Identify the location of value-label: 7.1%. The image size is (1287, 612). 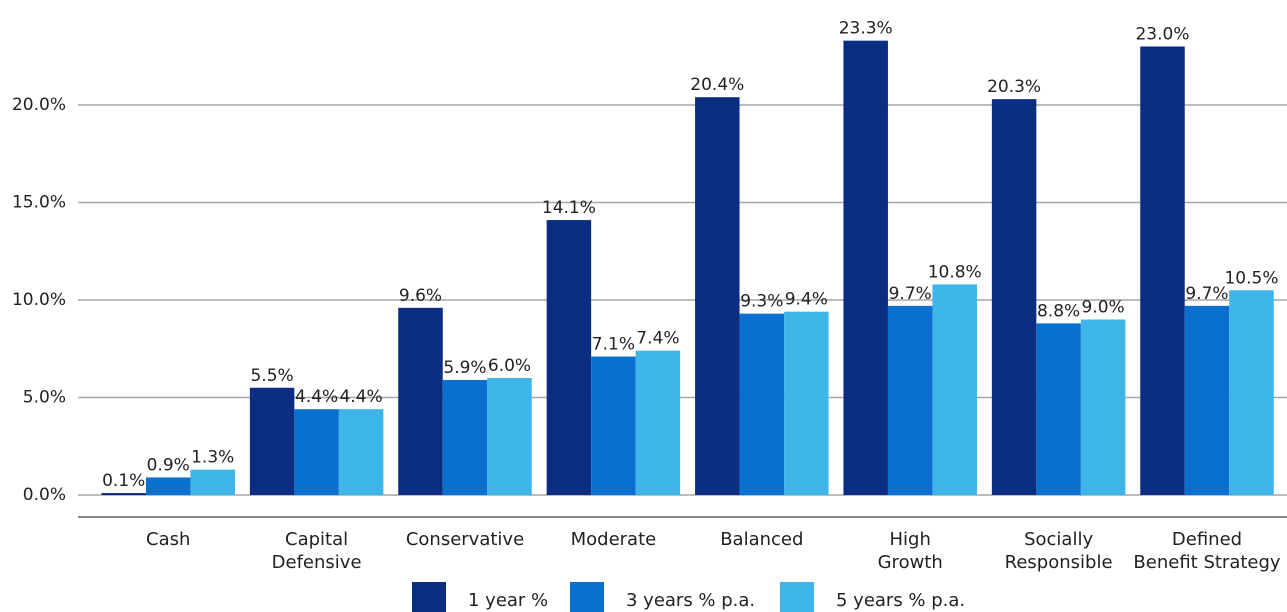
(613, 345).